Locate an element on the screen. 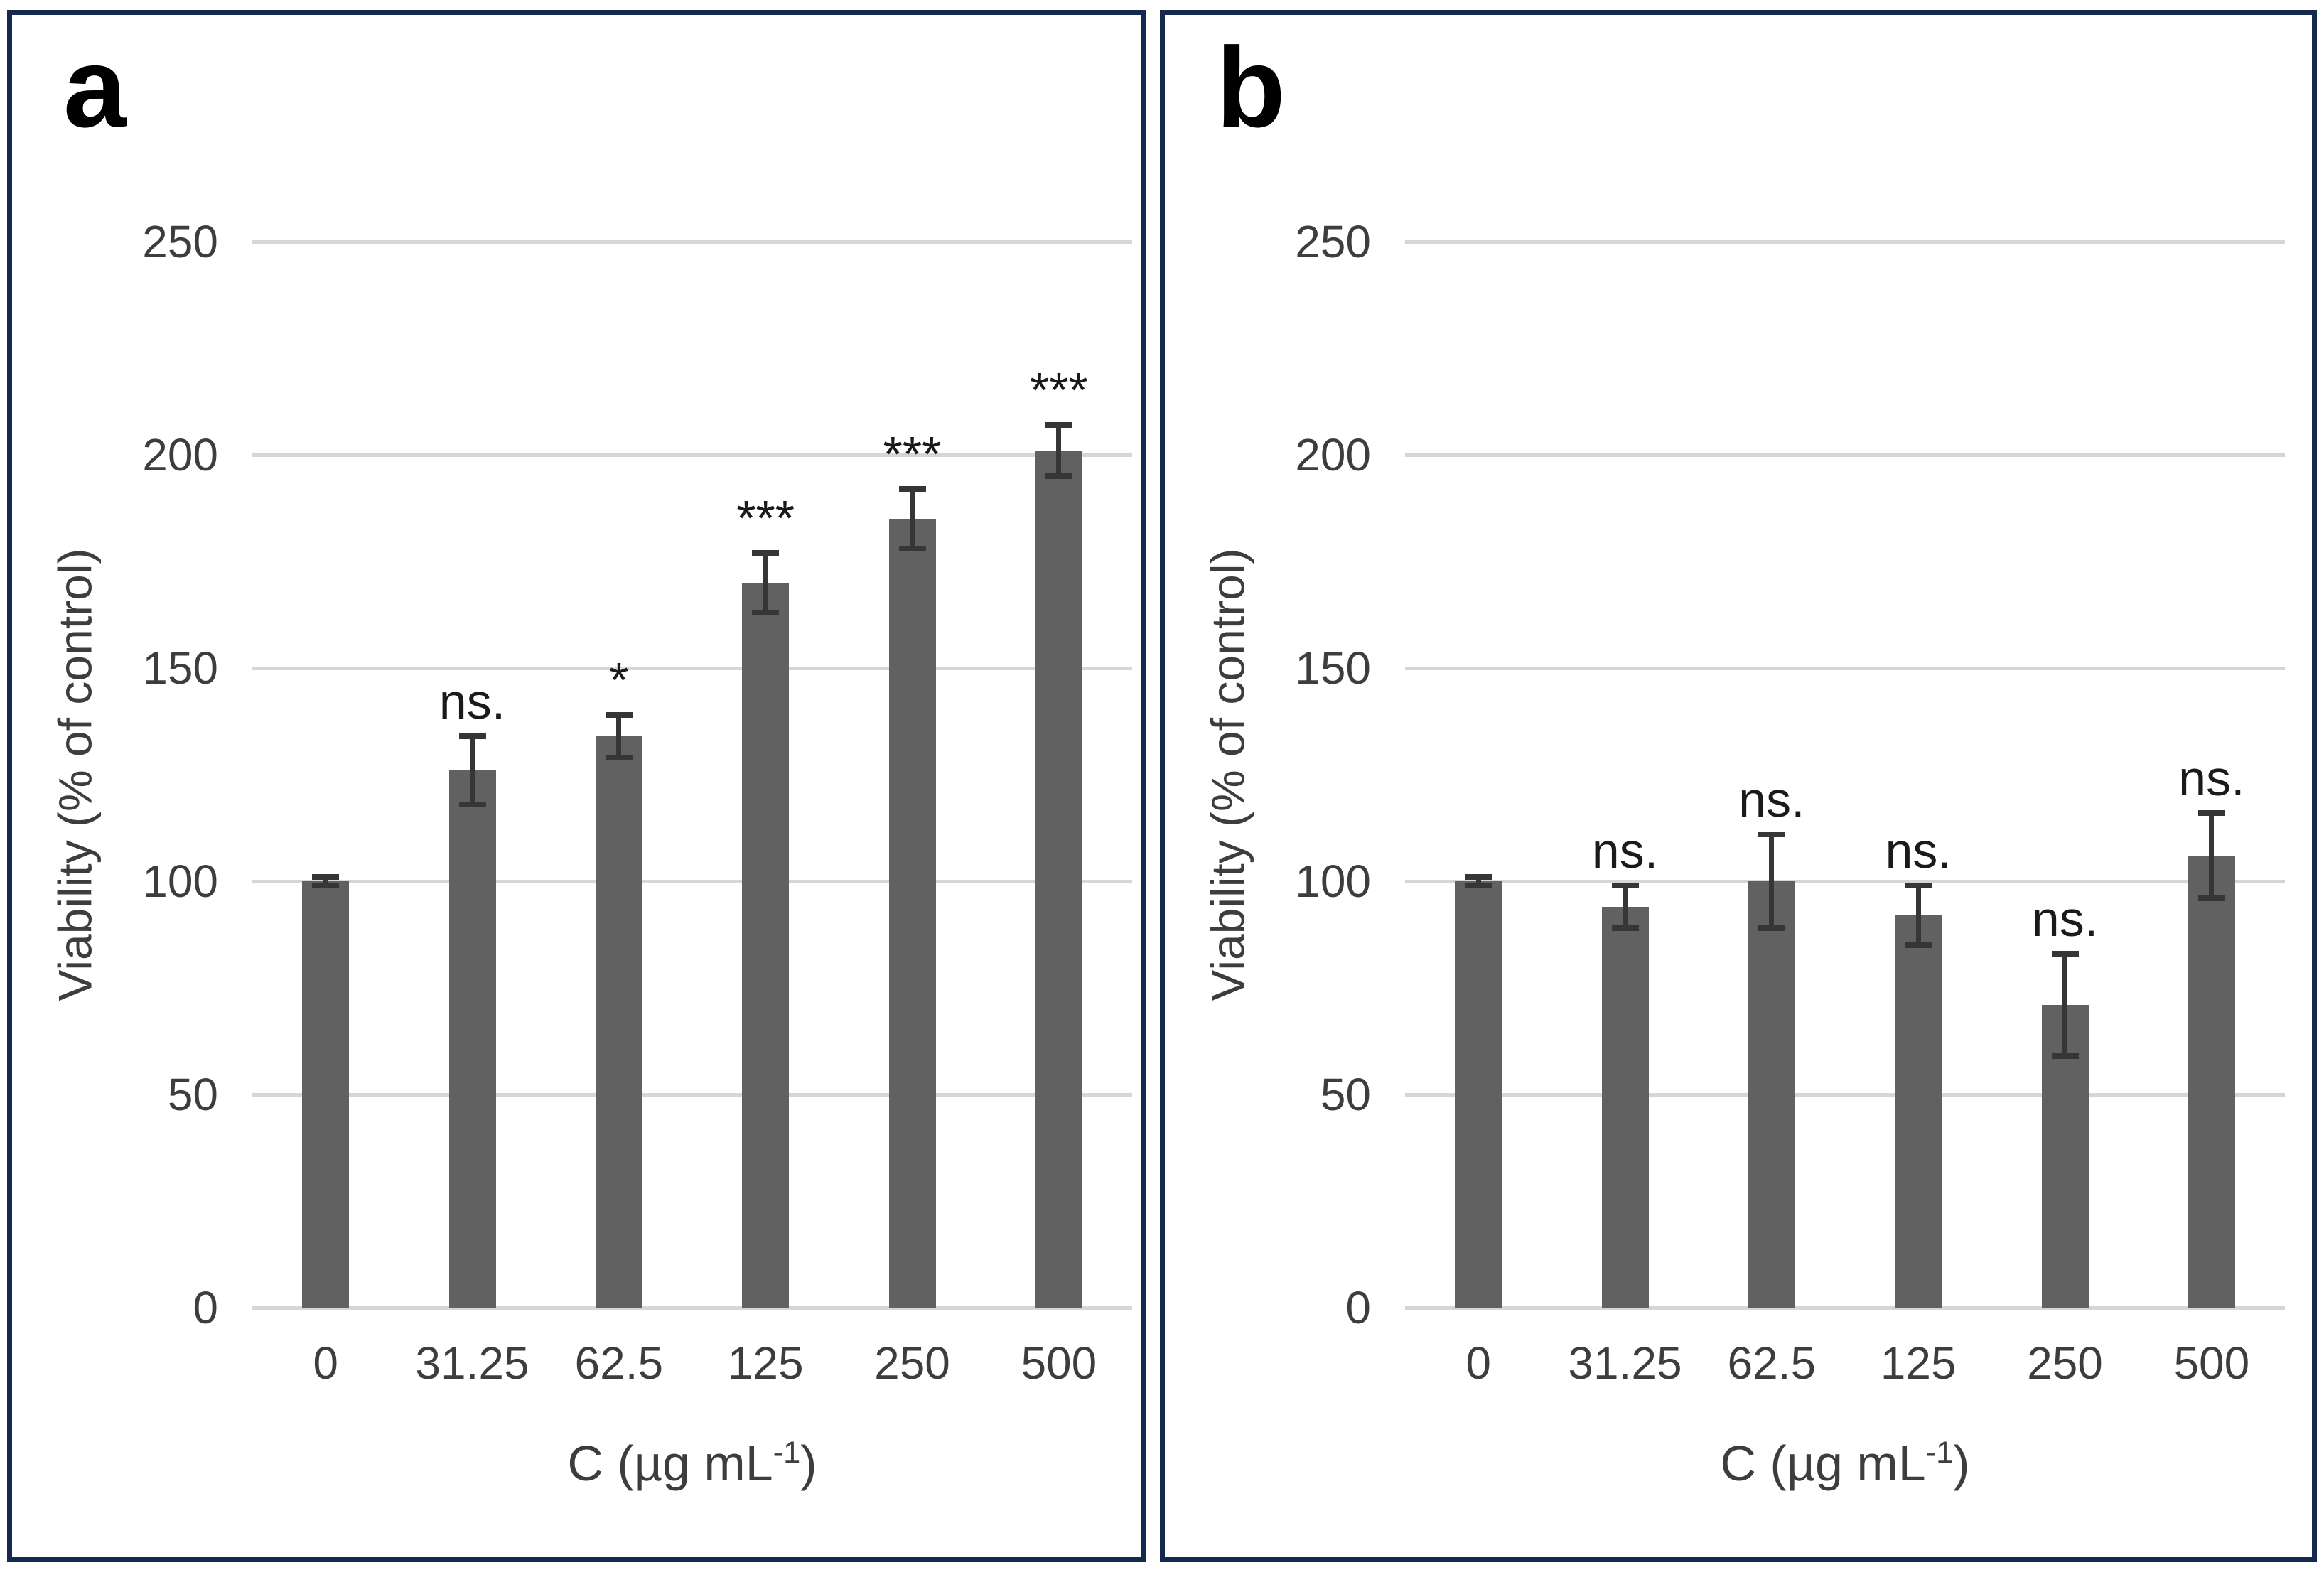  panel-a-letter: a is located at coordinates (95, 87).